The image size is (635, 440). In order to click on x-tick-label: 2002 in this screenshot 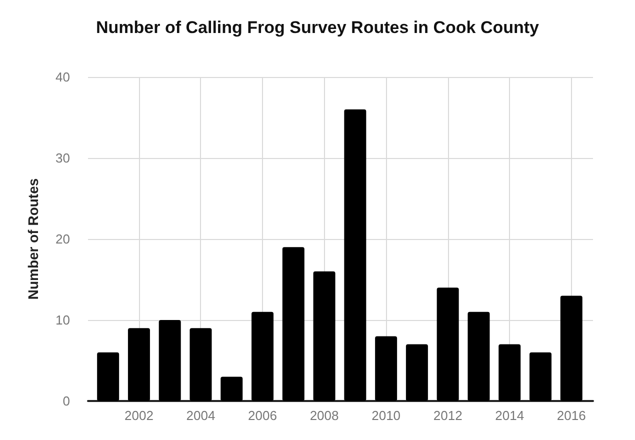, I will do `click(139, 415)`.